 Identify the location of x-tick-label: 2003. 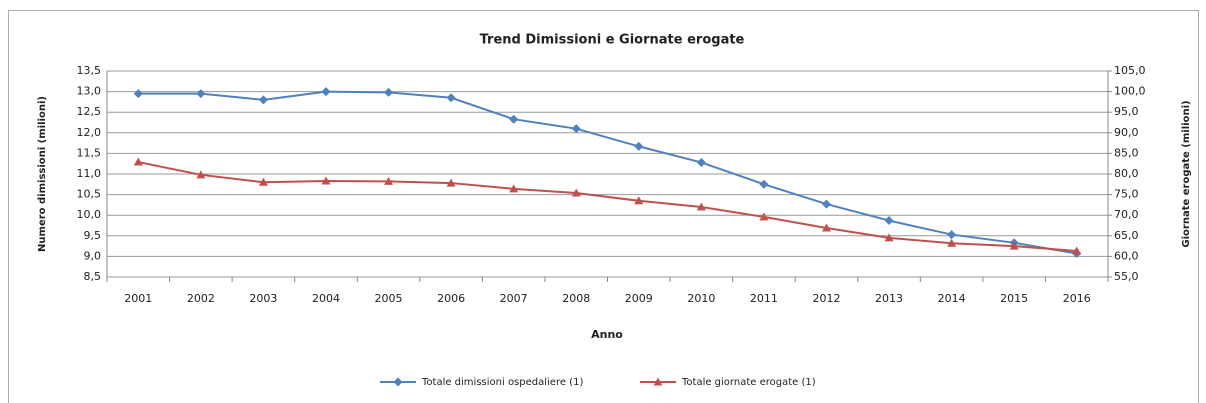
(263, 298).